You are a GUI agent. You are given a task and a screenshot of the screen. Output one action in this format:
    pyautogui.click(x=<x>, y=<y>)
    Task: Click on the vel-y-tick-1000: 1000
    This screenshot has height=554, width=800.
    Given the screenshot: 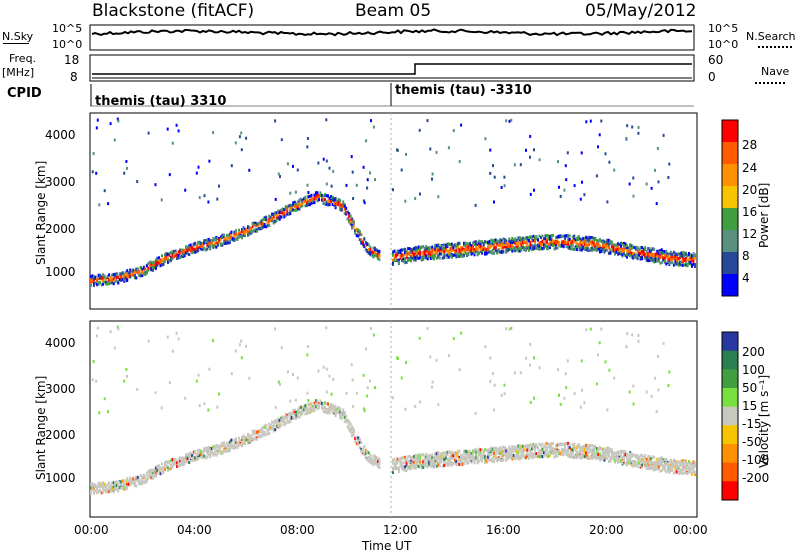 What is the action you would take?
    pyautogui.click(x=60, y=478)
    